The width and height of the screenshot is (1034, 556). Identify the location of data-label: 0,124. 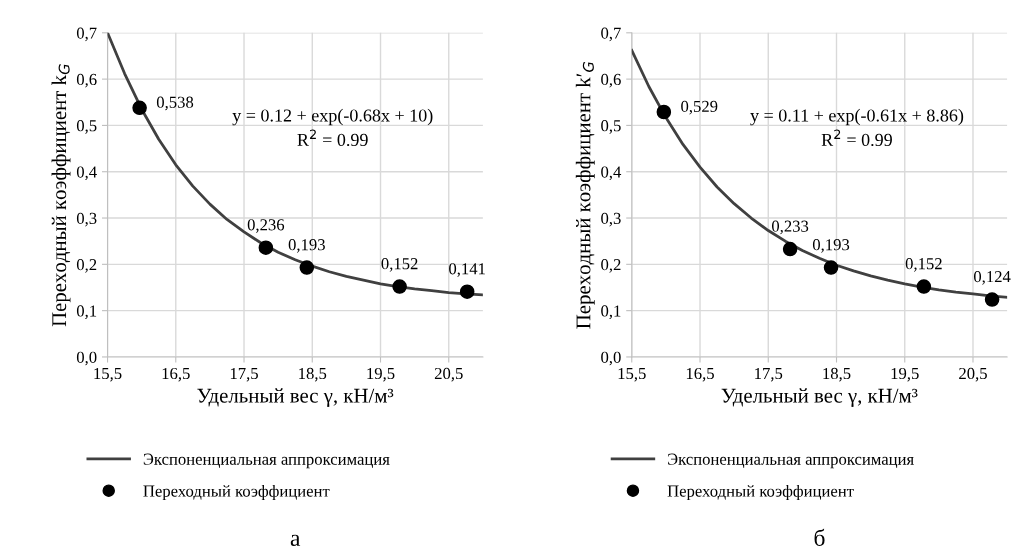
(992, 278).